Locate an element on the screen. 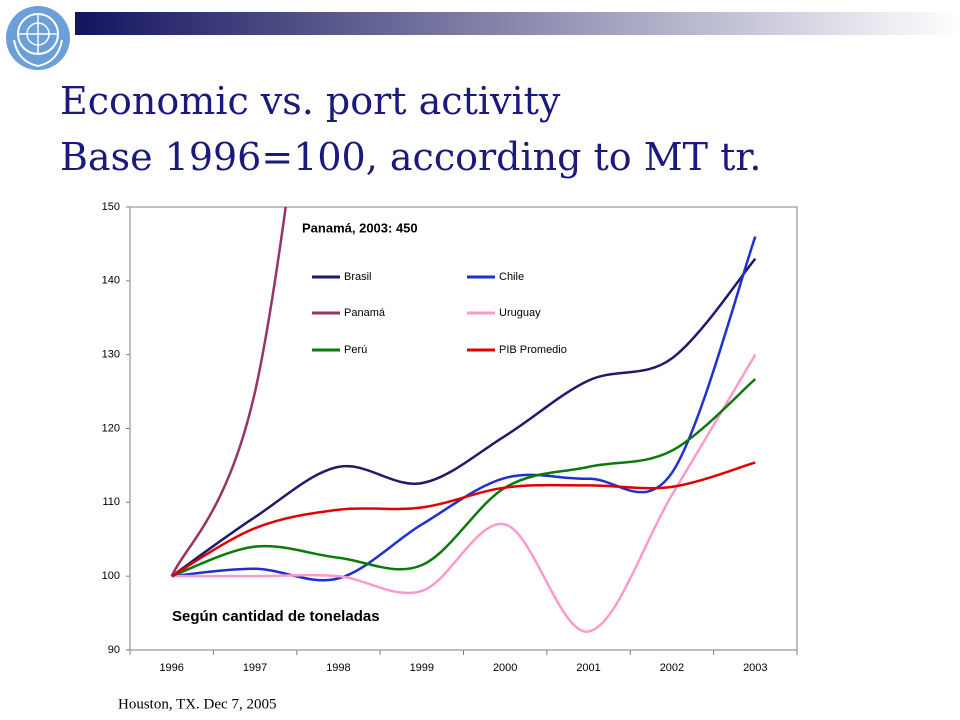 This screenshot has width=960, height=720. x-tick-label: 2000 is located at coordinates (505, 668).